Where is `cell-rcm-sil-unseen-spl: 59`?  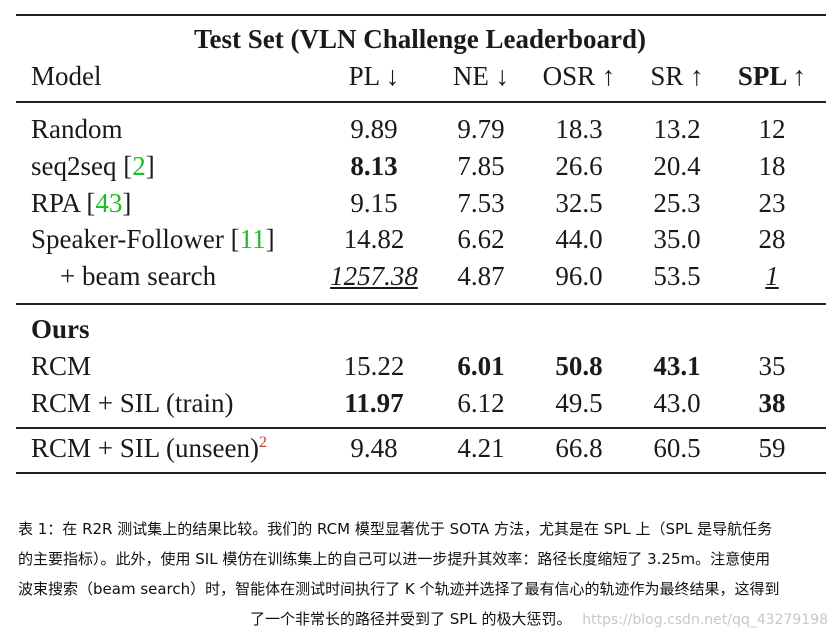
cell-rcm-sil-unseen-spl: 59 is located at coordinates (772, 448).